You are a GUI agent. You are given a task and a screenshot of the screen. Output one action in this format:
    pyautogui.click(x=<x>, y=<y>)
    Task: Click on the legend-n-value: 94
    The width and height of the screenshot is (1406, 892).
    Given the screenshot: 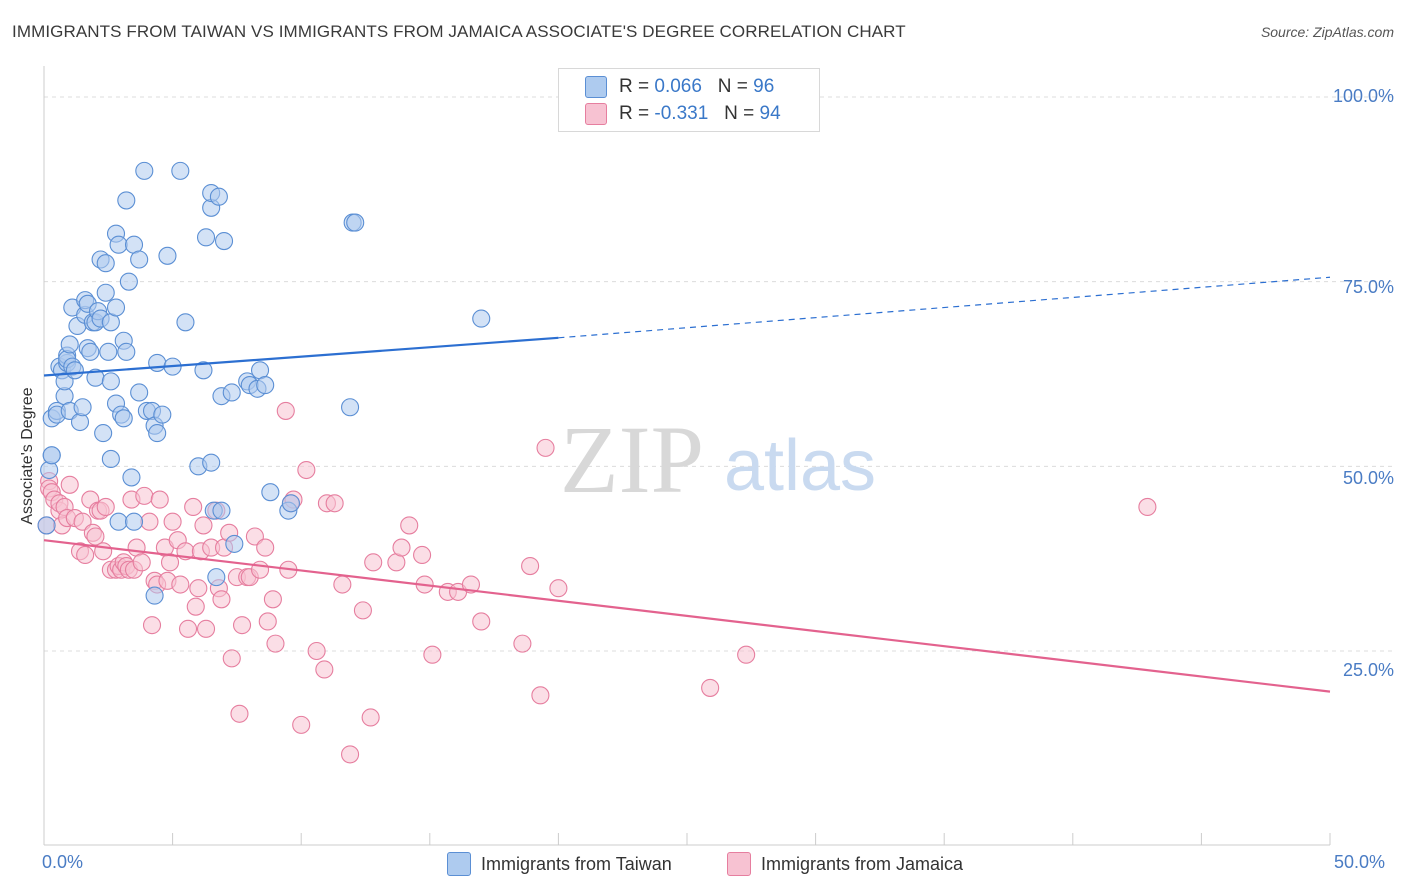 What is the action you would take?
    pyautogui.click(x=770, y=113)
    